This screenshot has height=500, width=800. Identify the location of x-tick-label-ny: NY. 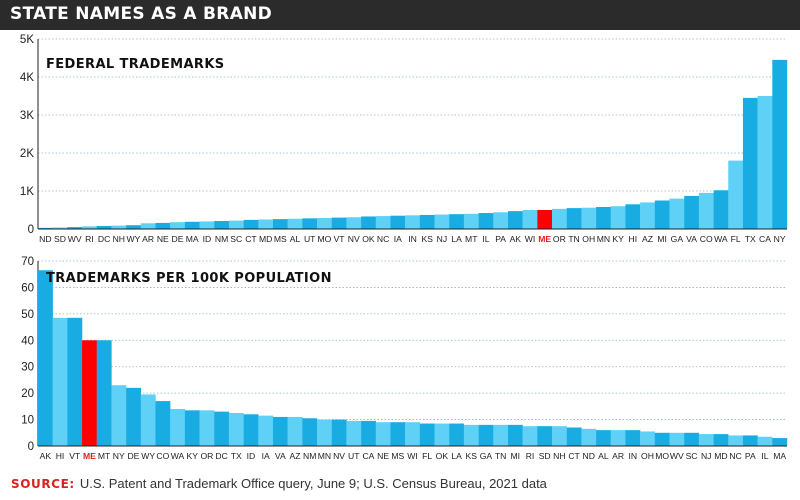
(119, 456).